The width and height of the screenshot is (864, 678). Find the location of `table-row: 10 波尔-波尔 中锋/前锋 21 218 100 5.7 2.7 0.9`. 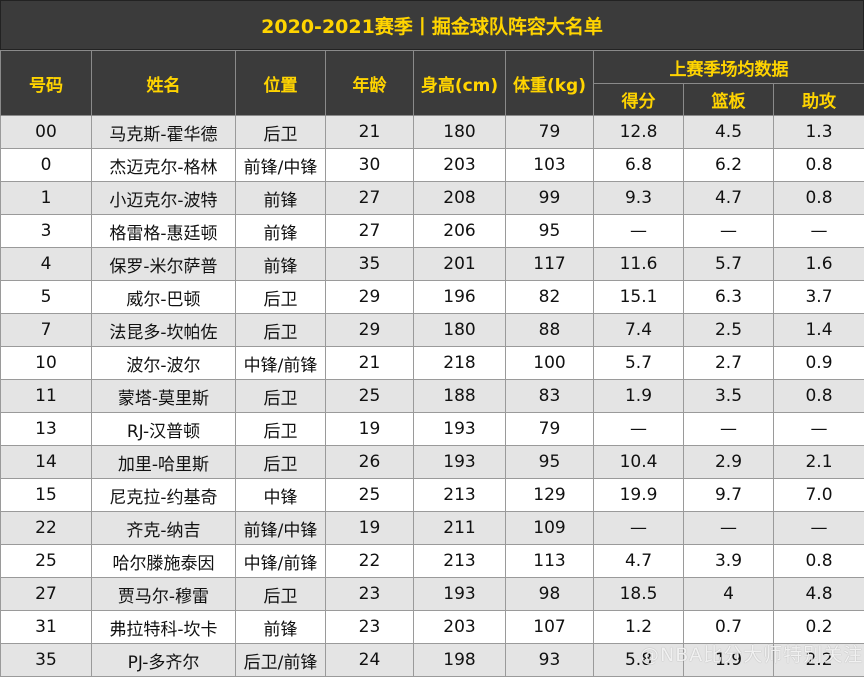

table-row: 10 波尔-波尔 中锋/前锋 21 218 100 5.7 2.7 0.9 is located at coordinates (432, 363).